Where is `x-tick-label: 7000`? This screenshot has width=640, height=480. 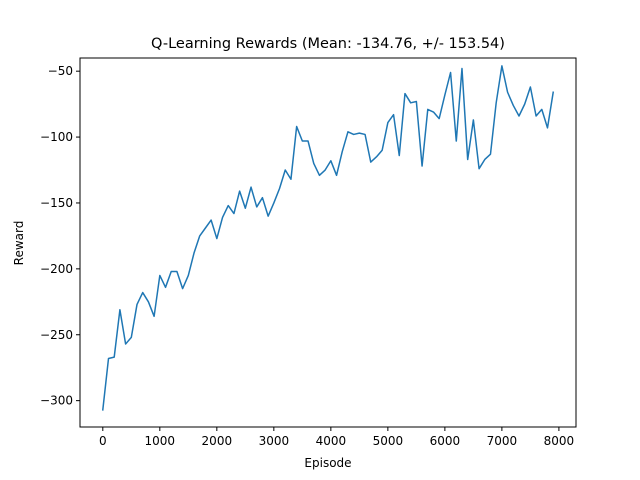 x-tick-label: 7000 is located at coordinates (502, 441).